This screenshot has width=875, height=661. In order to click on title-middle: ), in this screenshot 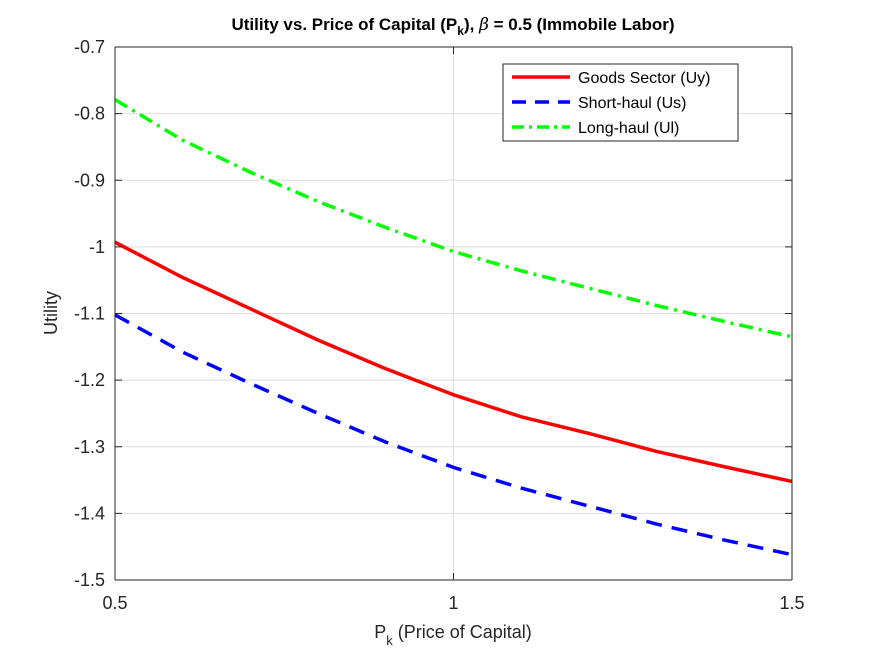, I will do `click(471, 24)`.